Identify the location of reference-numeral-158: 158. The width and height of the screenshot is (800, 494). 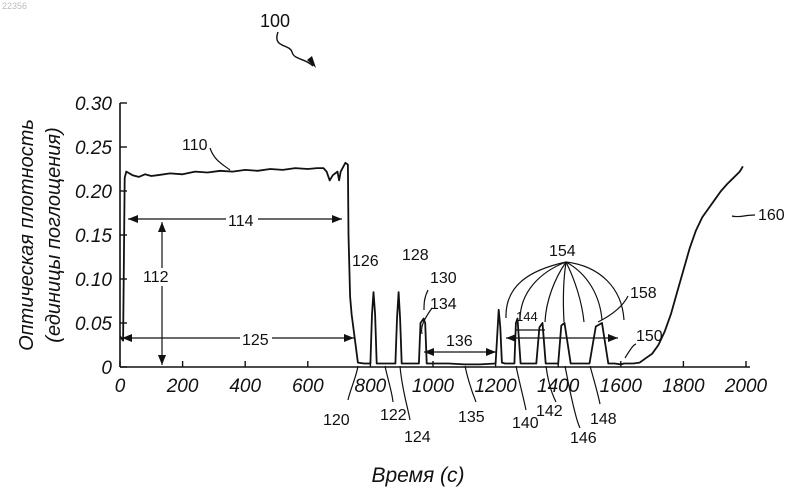
(643, 293).